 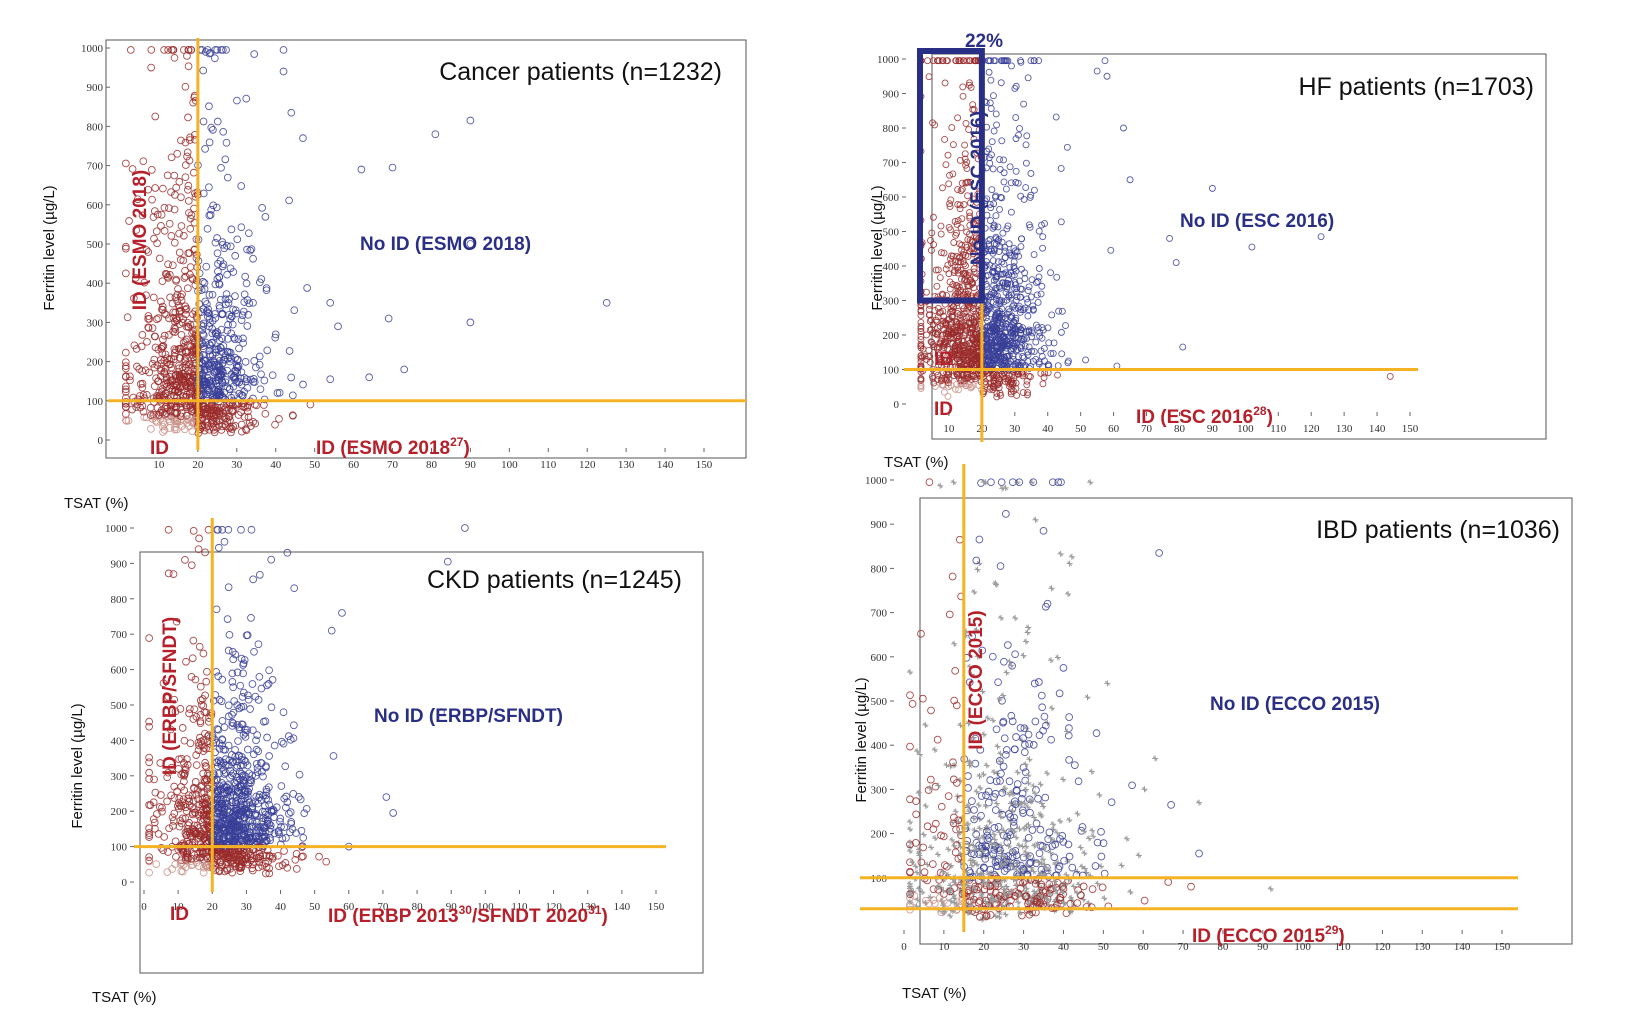 What do you see at coordinates (891, 129) in the screenshot?
I see `y-tick-label: 800` at bounding box center [891, 129].